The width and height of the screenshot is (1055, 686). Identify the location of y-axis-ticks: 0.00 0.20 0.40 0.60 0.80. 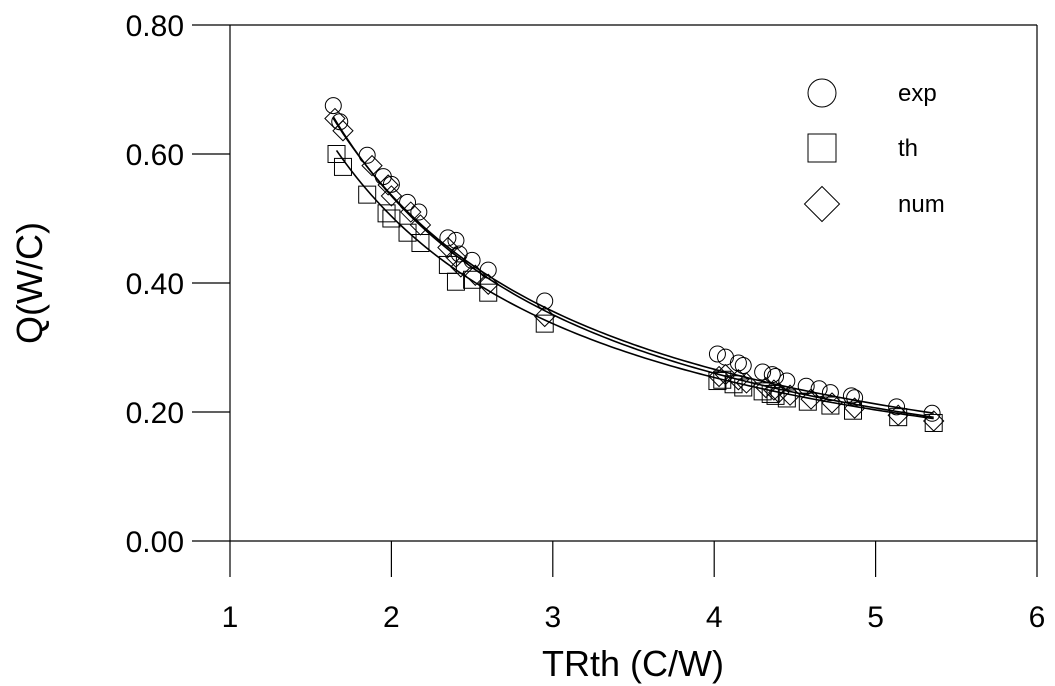
(178, 284).